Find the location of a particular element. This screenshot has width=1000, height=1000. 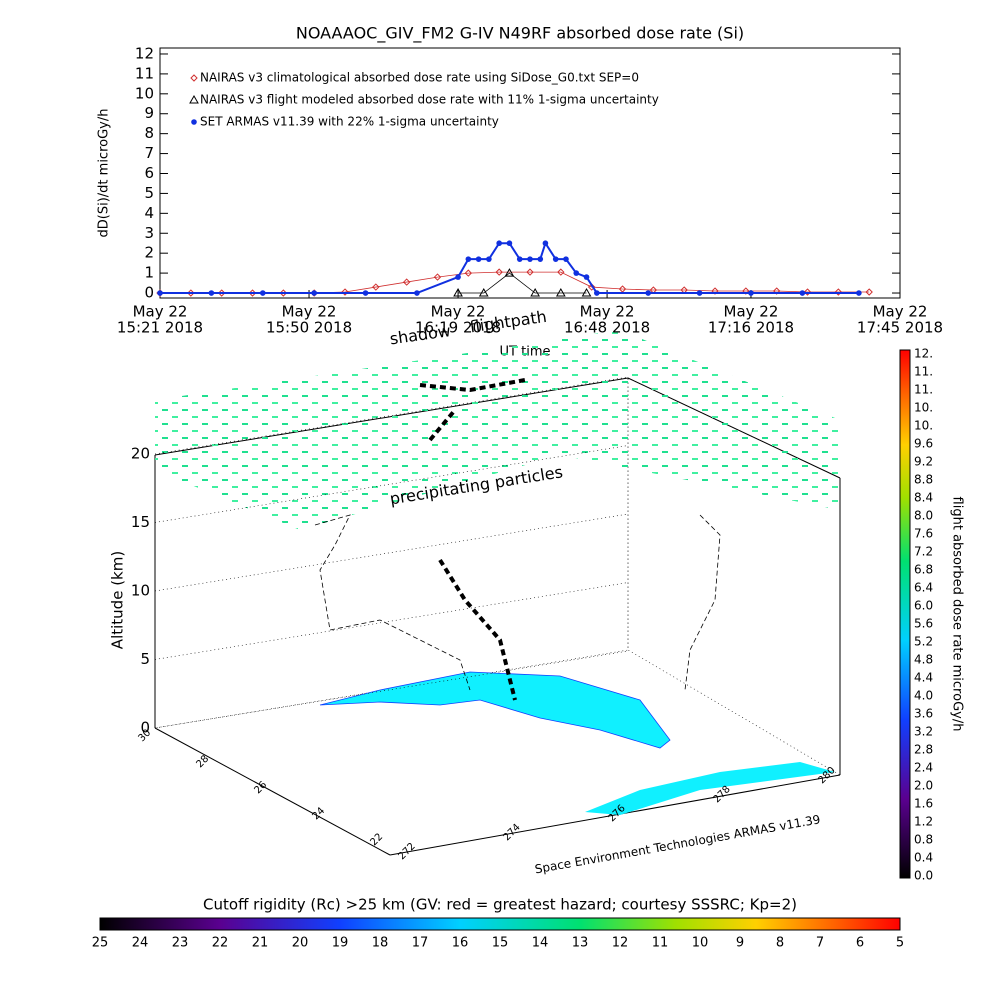

colorbar-label: 18 is located at coordinates (380, 943).